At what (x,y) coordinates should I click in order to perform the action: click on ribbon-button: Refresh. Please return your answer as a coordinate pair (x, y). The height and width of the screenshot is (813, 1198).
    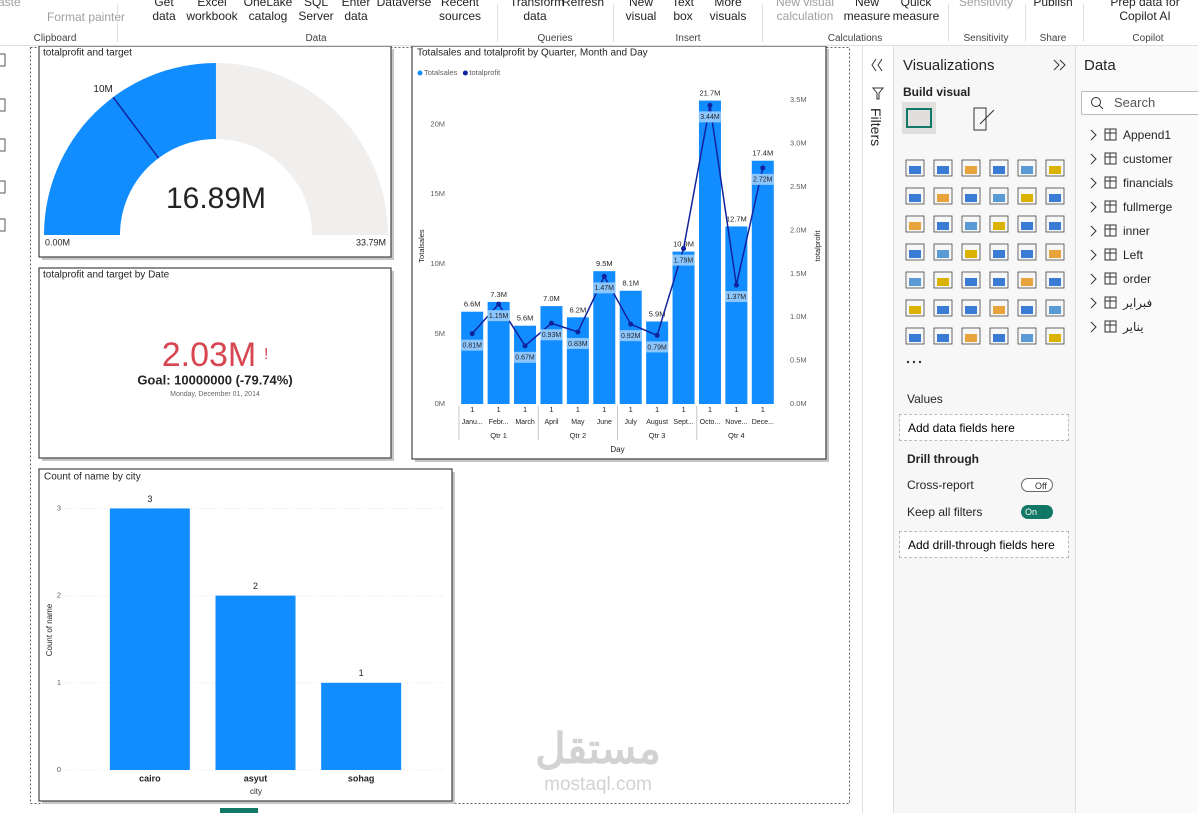
    Looking at the image, I should click on (583, 4).